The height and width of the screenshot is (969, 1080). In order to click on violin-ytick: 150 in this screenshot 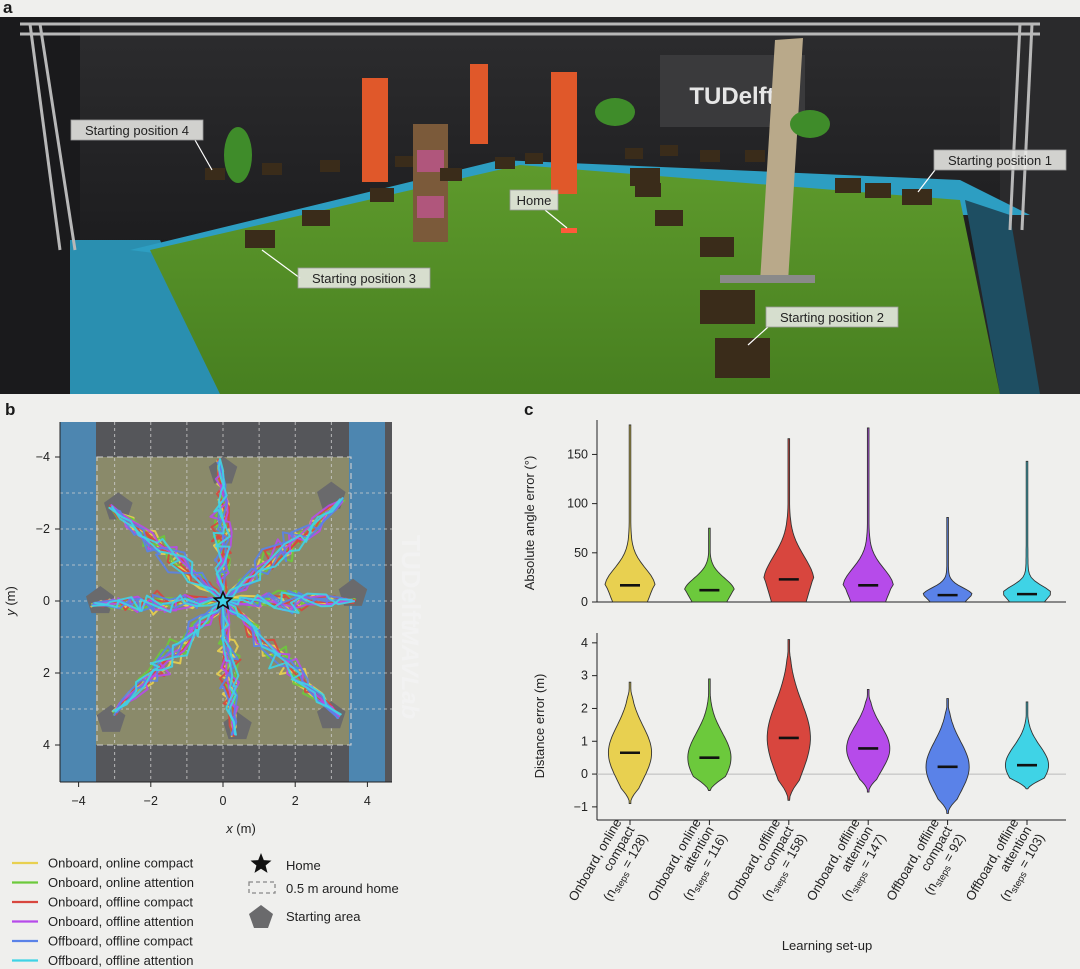, I will do `click(577, 454)`.